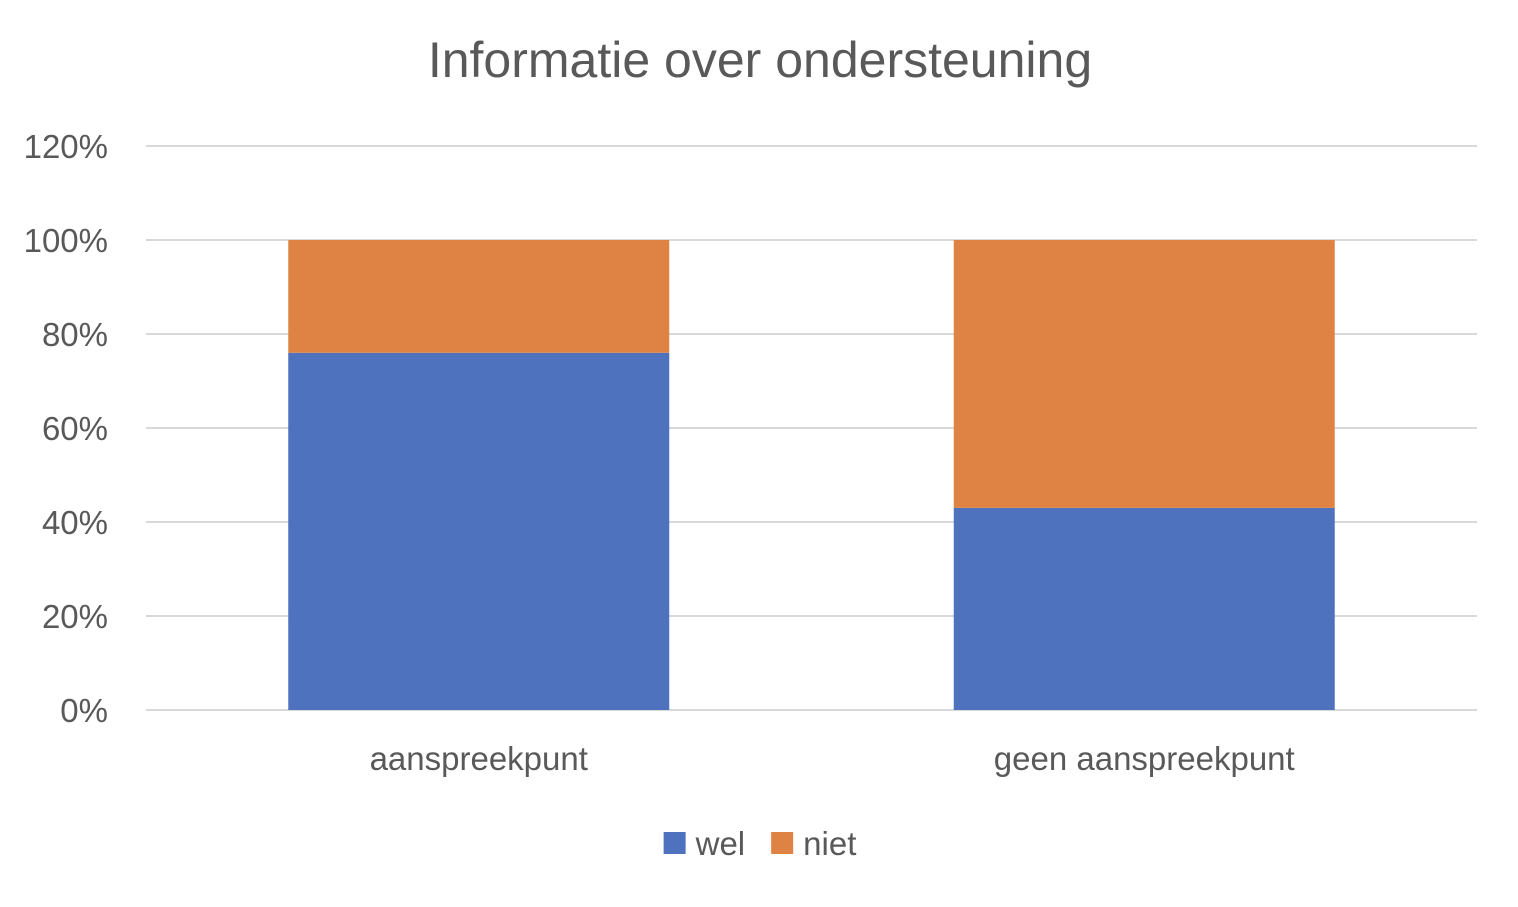  I want to click on y-tick-label: 120%, so click(66, 146).